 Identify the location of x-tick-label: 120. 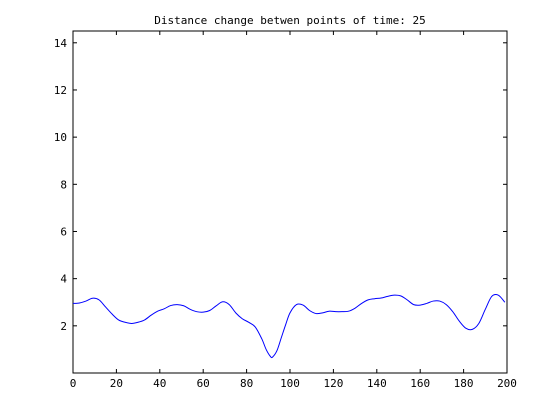
(333, 383).